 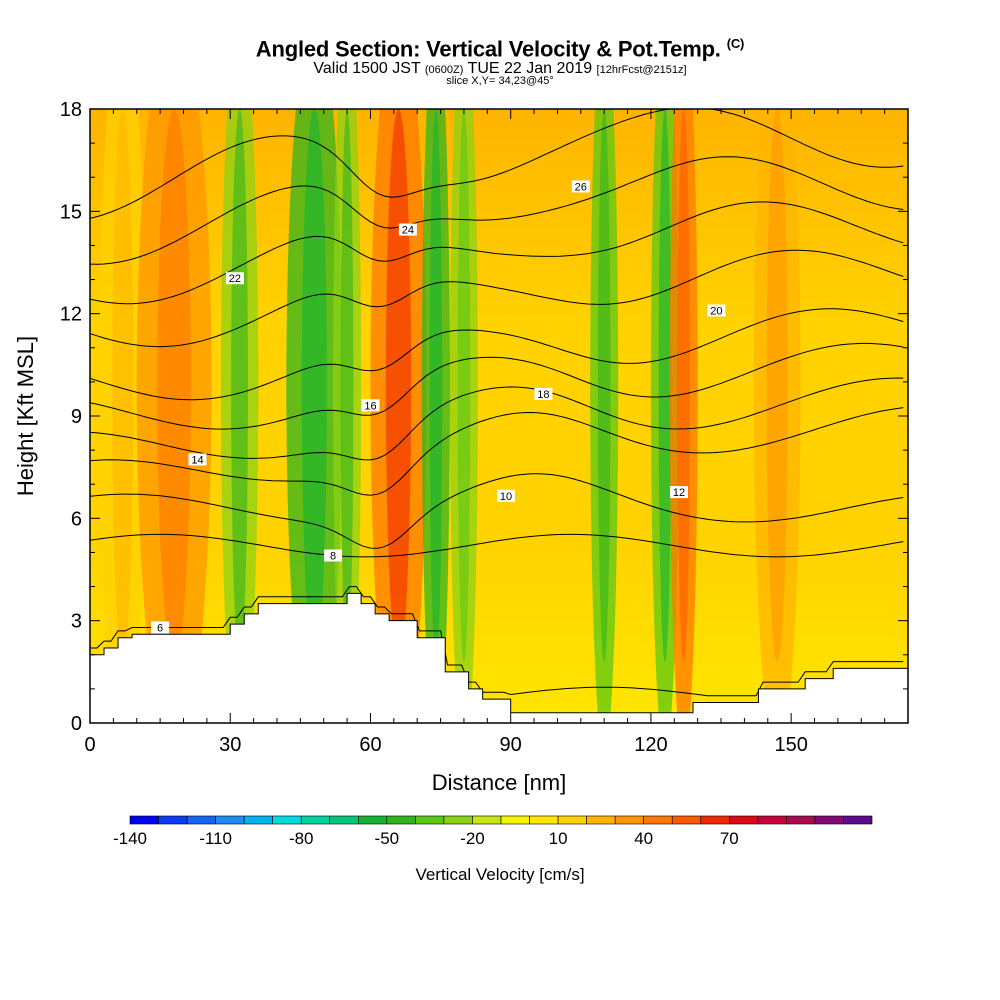 I want to click on isentrope-label-14: 14, so click(x=197, y=459).